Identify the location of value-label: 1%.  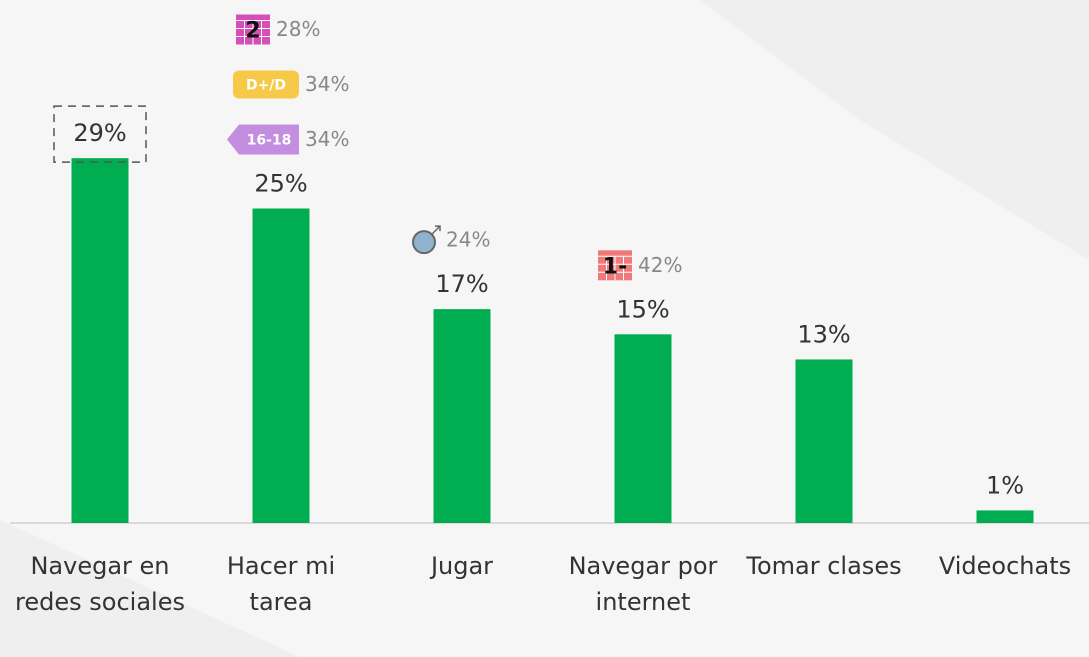
(1005, 485).